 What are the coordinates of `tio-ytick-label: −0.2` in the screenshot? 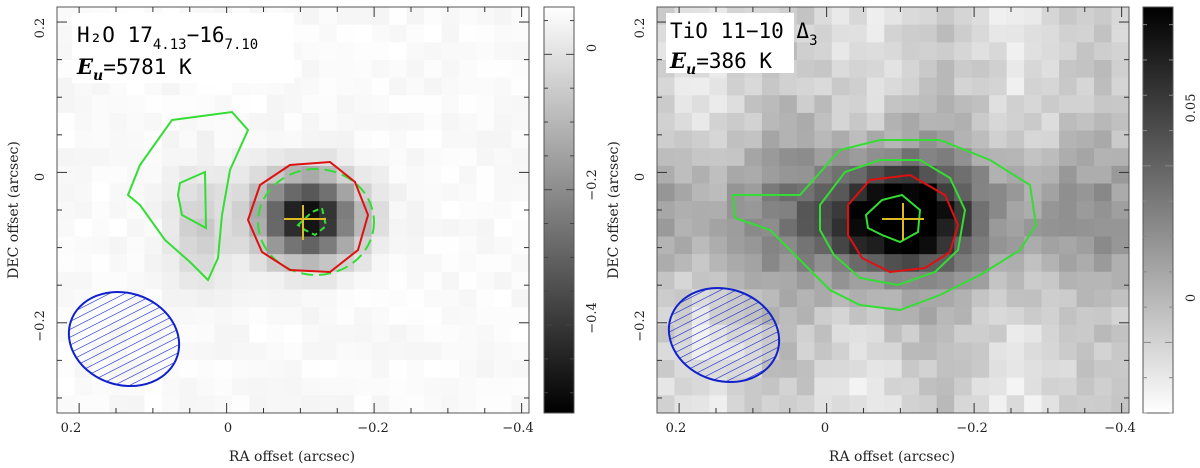 It's located at (640, 326).